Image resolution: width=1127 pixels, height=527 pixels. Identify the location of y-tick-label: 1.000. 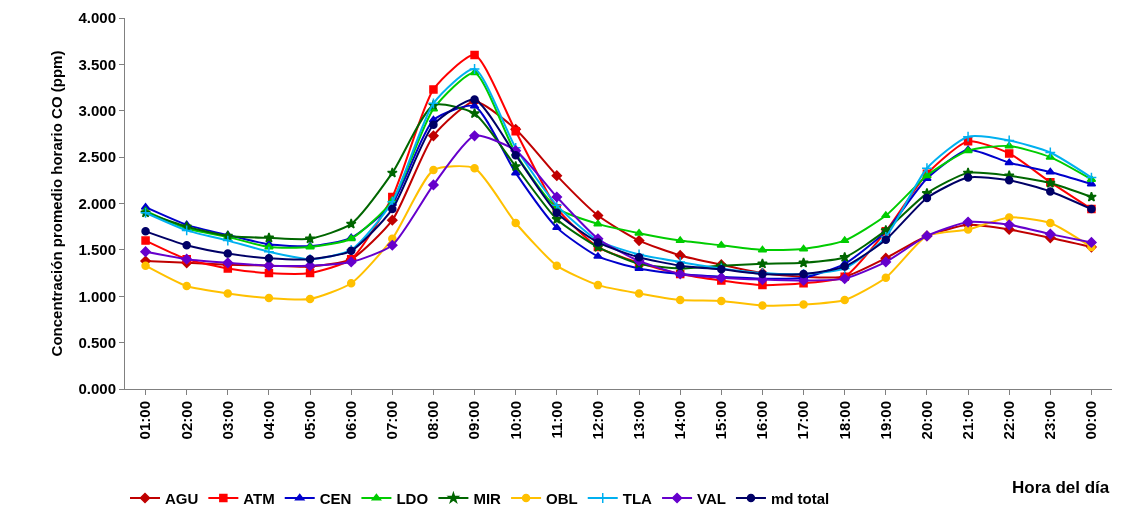
(97, 296).